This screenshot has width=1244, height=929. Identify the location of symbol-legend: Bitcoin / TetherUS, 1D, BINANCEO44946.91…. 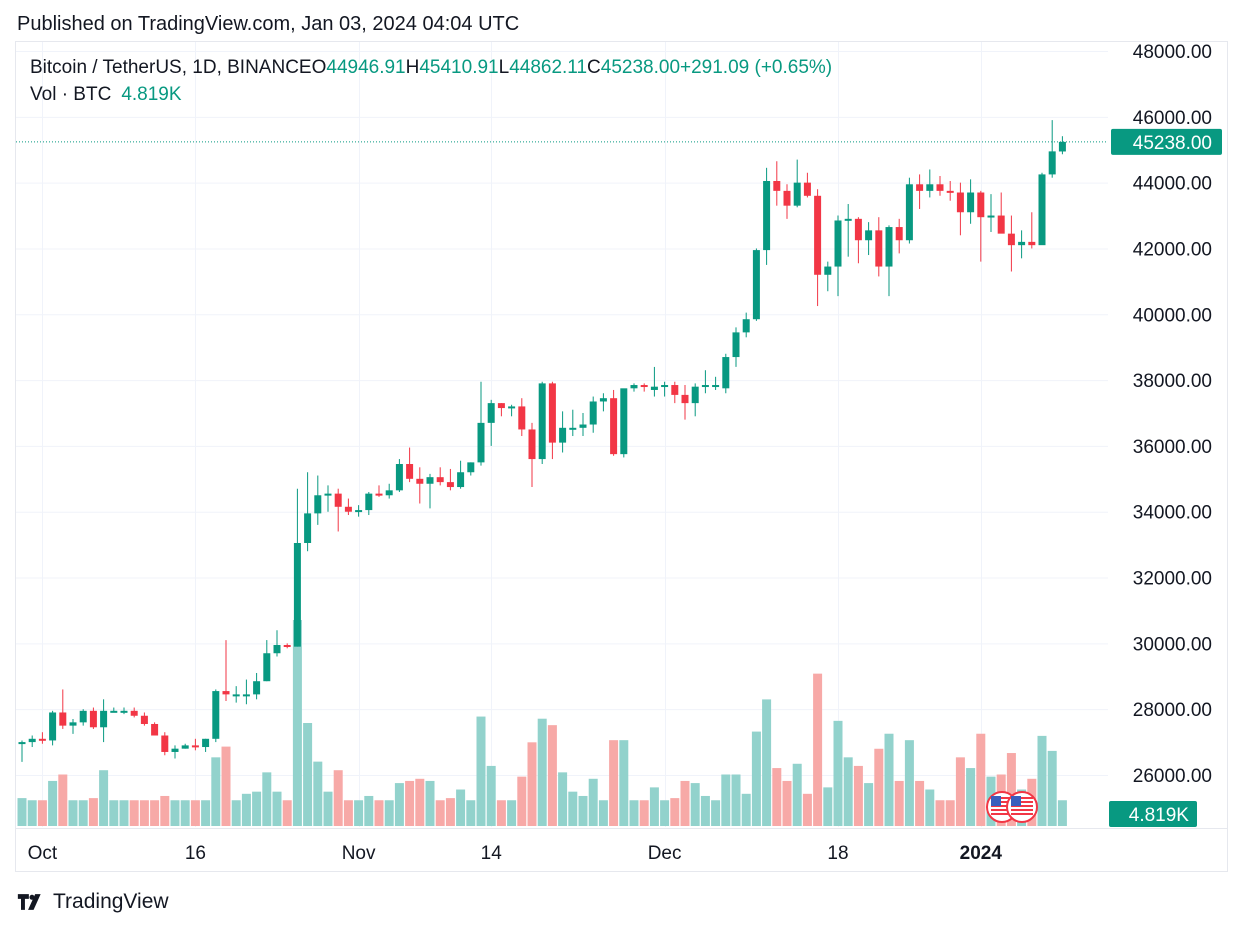
(431, 68).